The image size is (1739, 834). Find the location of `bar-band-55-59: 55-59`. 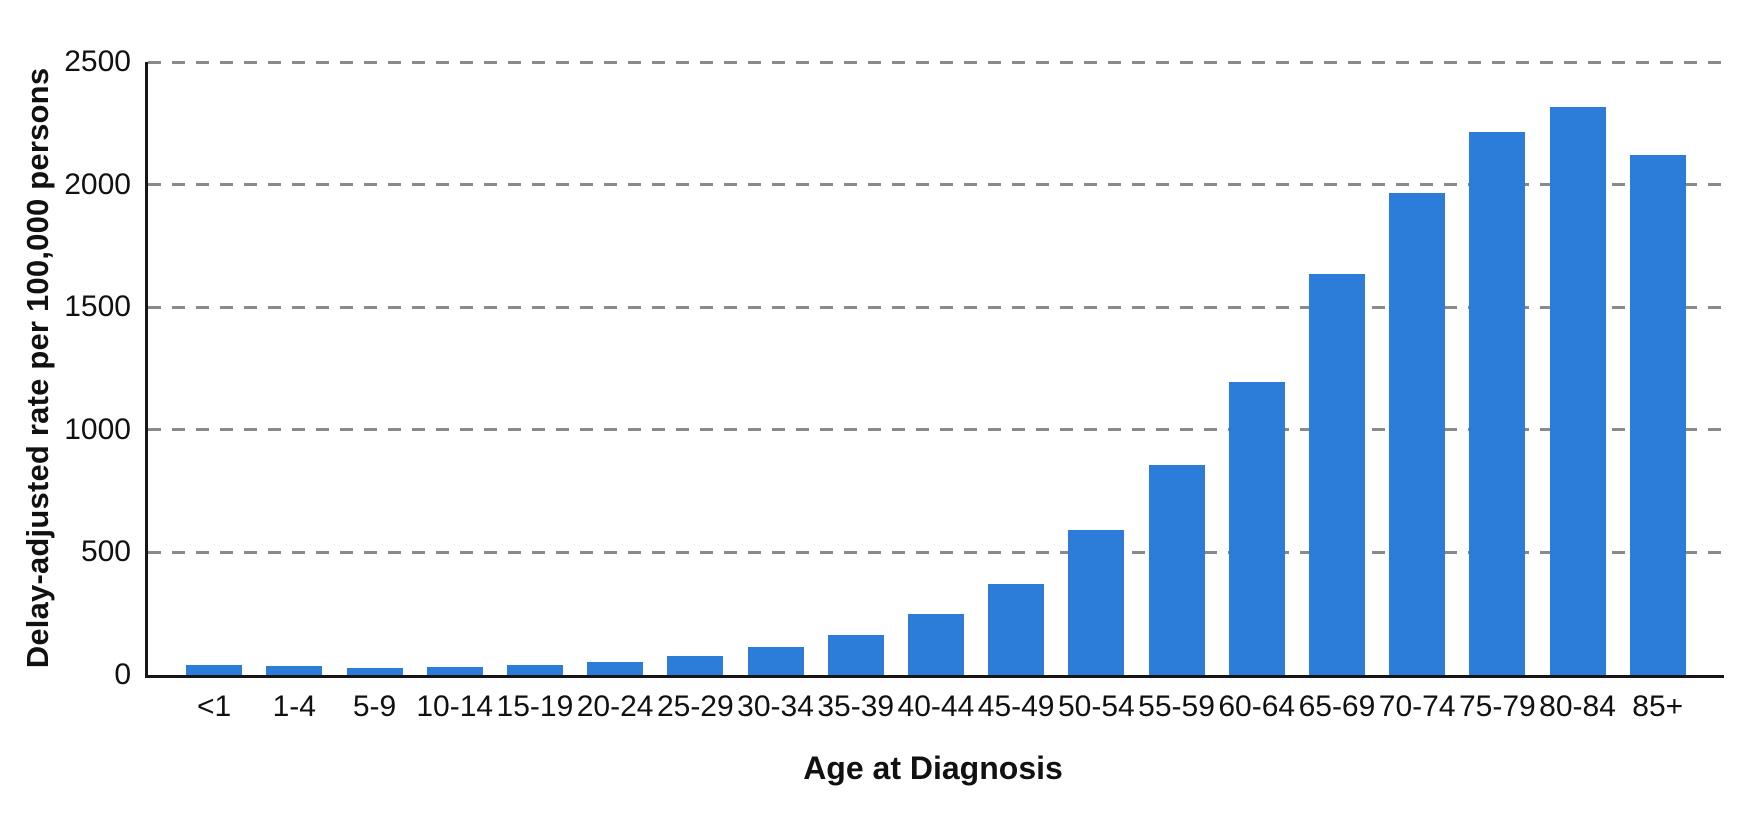

bar-band-55-59: 55-59 is located at coordinates (1176, 392).